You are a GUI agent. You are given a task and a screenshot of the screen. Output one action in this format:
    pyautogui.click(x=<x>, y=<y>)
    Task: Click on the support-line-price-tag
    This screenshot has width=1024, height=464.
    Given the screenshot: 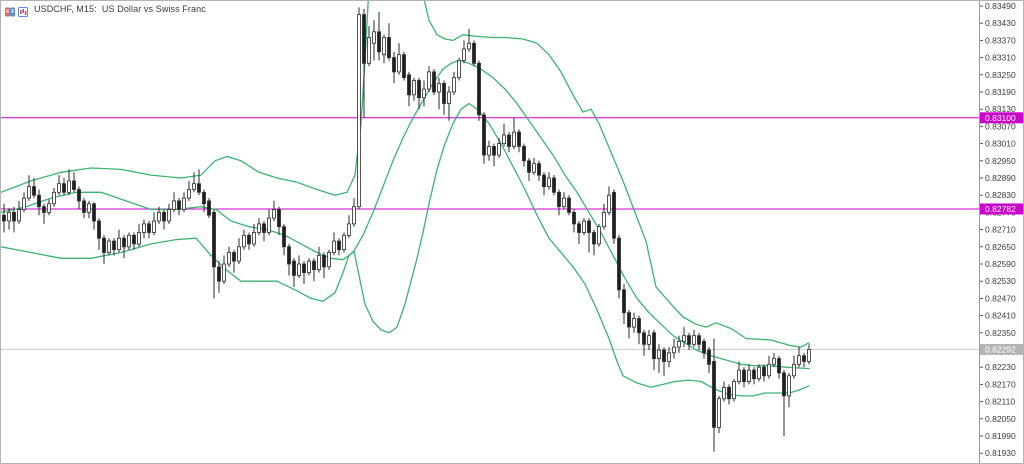 What is the action you would take?
    pyautogui.click(x=1001, y=209)
    